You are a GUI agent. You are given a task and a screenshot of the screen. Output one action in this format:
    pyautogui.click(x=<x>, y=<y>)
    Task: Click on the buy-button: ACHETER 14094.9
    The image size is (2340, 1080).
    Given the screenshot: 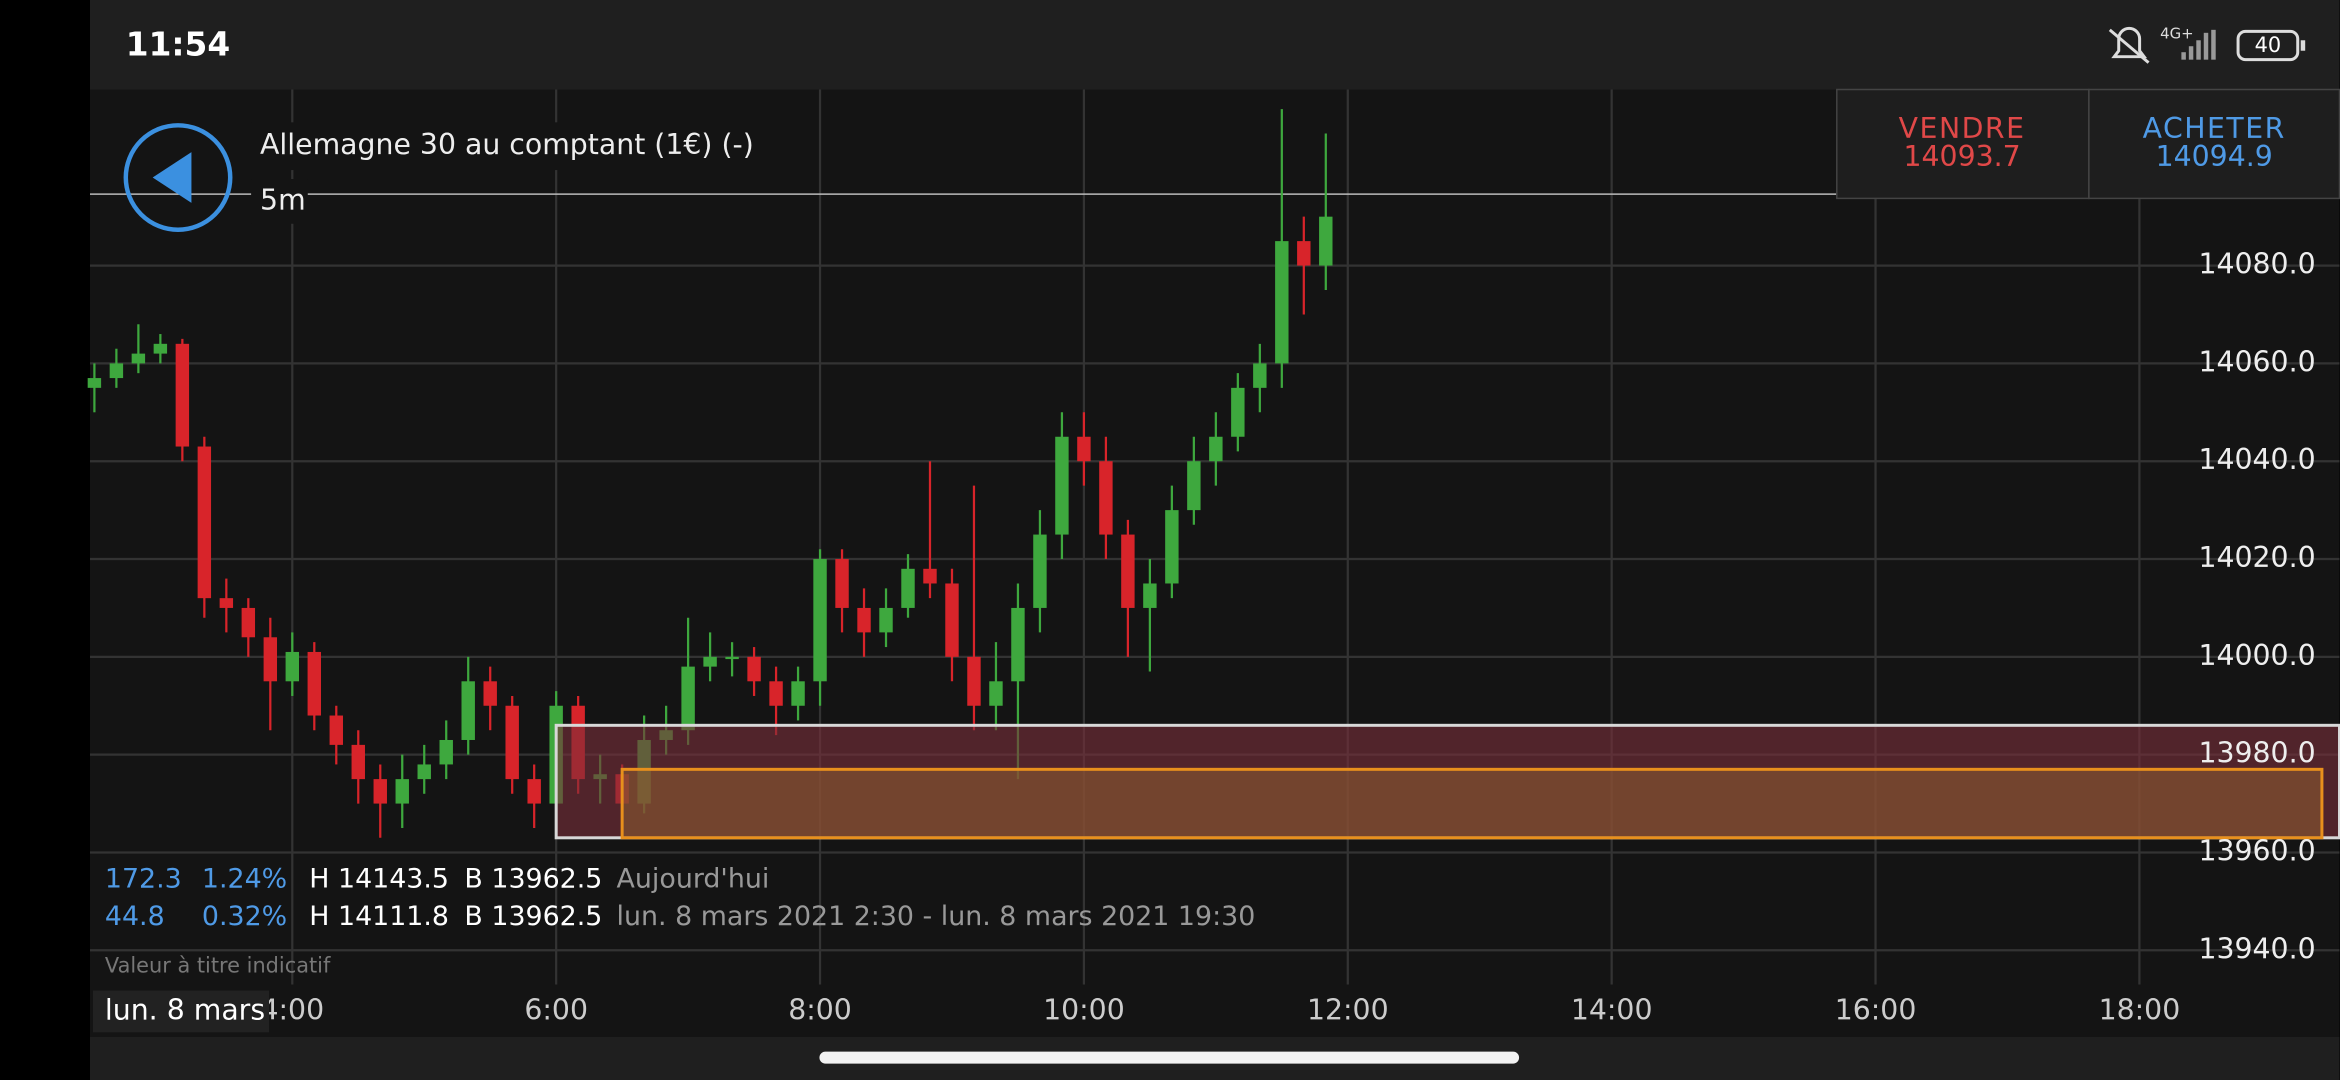 What is the action you would take?
    pyautogui.click(x=2214, y=144)
    